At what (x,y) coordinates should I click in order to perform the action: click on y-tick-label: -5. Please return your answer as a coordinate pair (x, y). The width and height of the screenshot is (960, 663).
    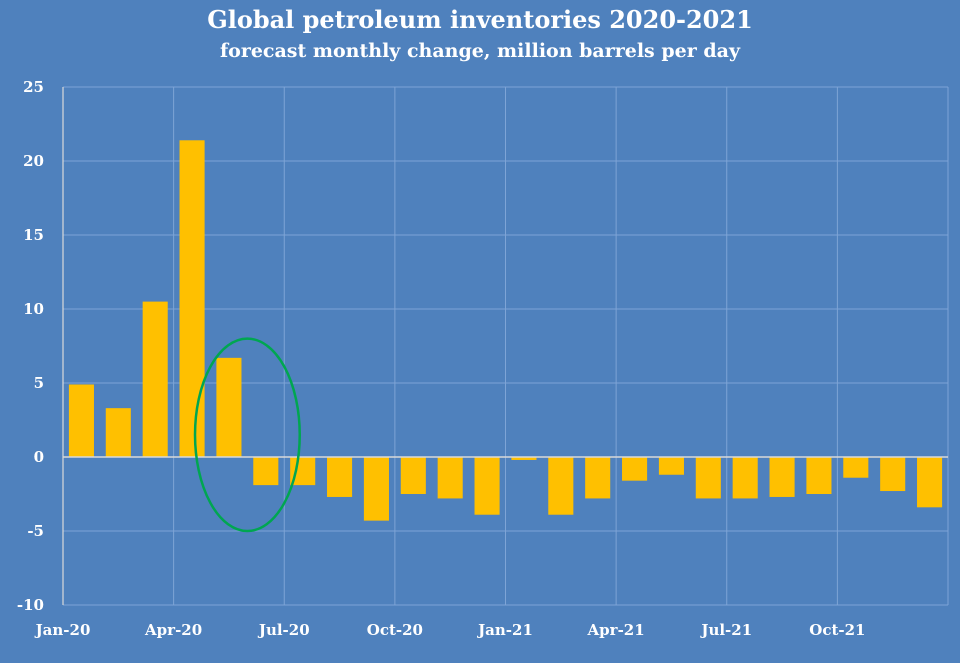
    Looking at the image, I should click on (35, 531).